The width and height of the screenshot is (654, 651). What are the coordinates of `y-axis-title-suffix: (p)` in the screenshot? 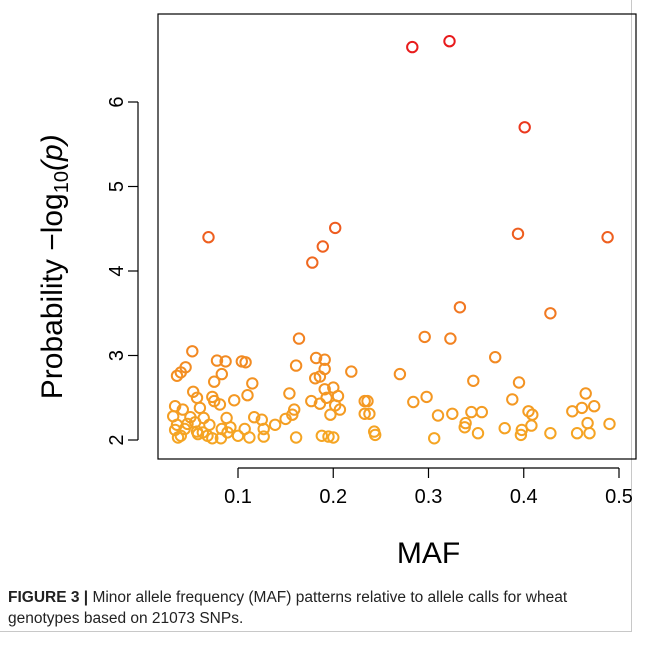 It's located at (52, 152).